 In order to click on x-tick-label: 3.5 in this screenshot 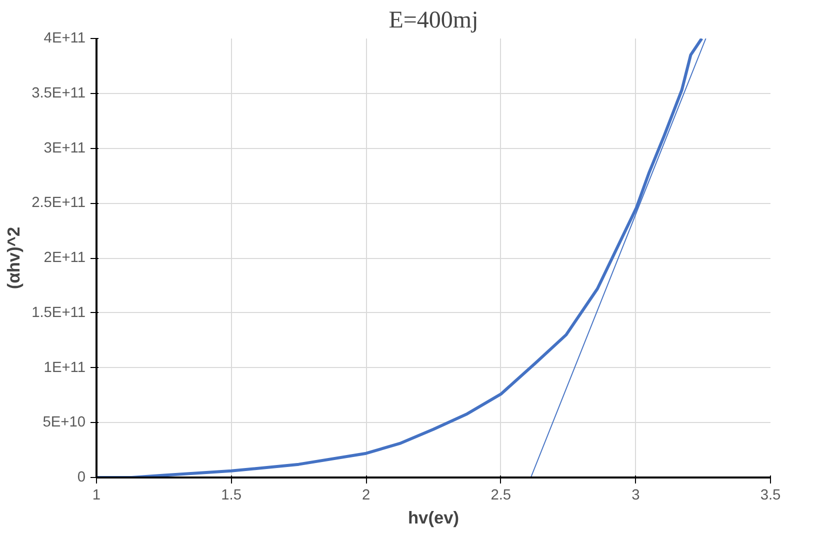, I will do `click(770, 496)`.